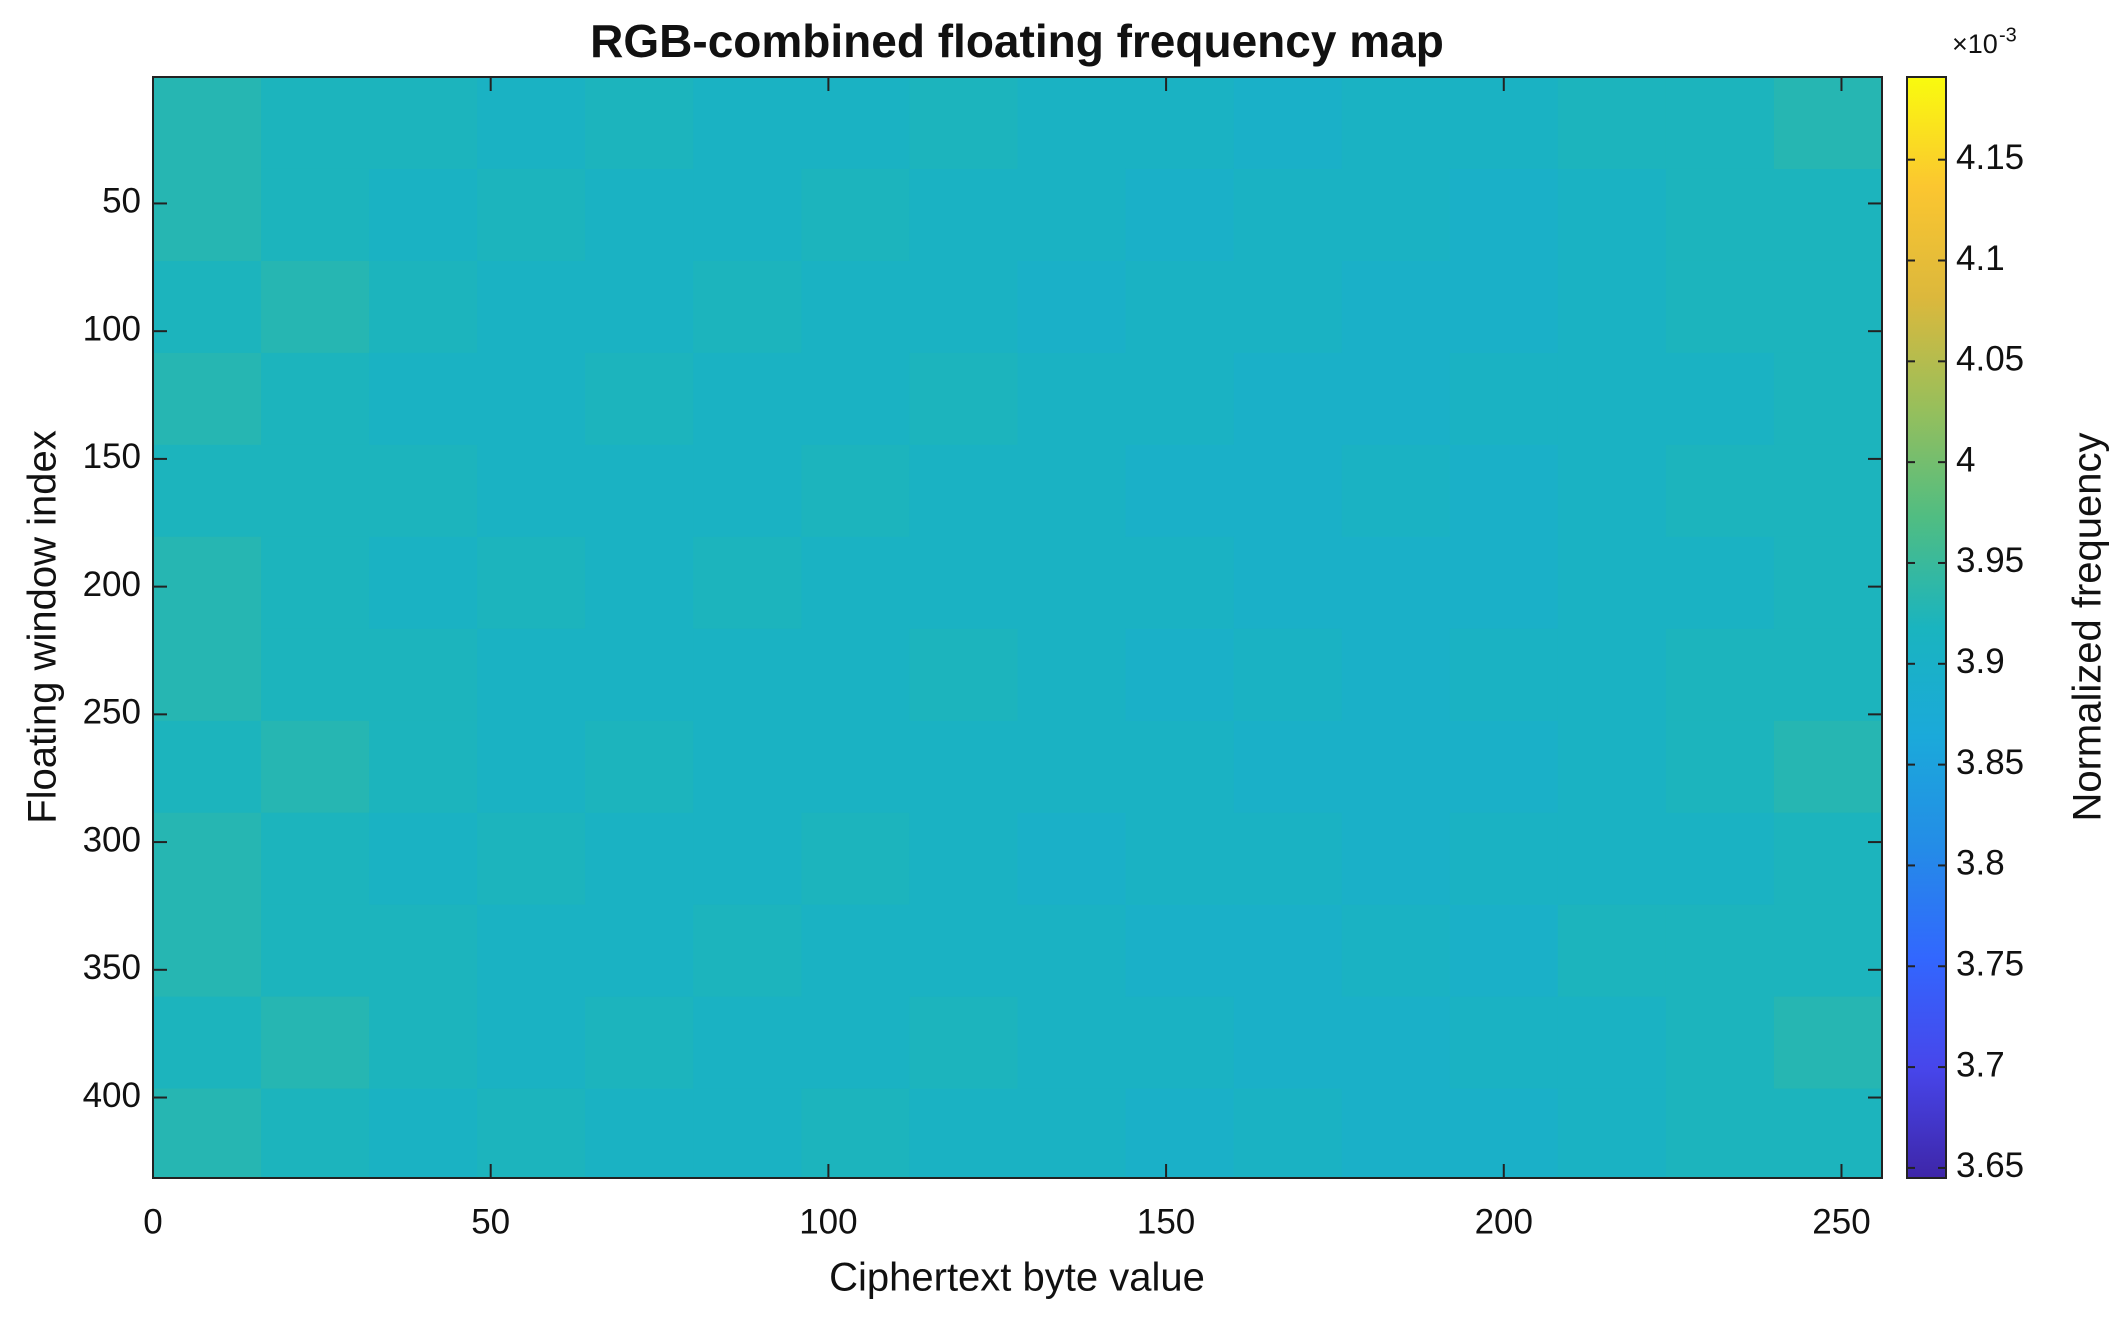 The width and height of the screenshot is (2128, 1327). Describe the element at coordinates (1990, 1165) in the screenshot. I see `colorbar-tick-label: 3.65` at that location.